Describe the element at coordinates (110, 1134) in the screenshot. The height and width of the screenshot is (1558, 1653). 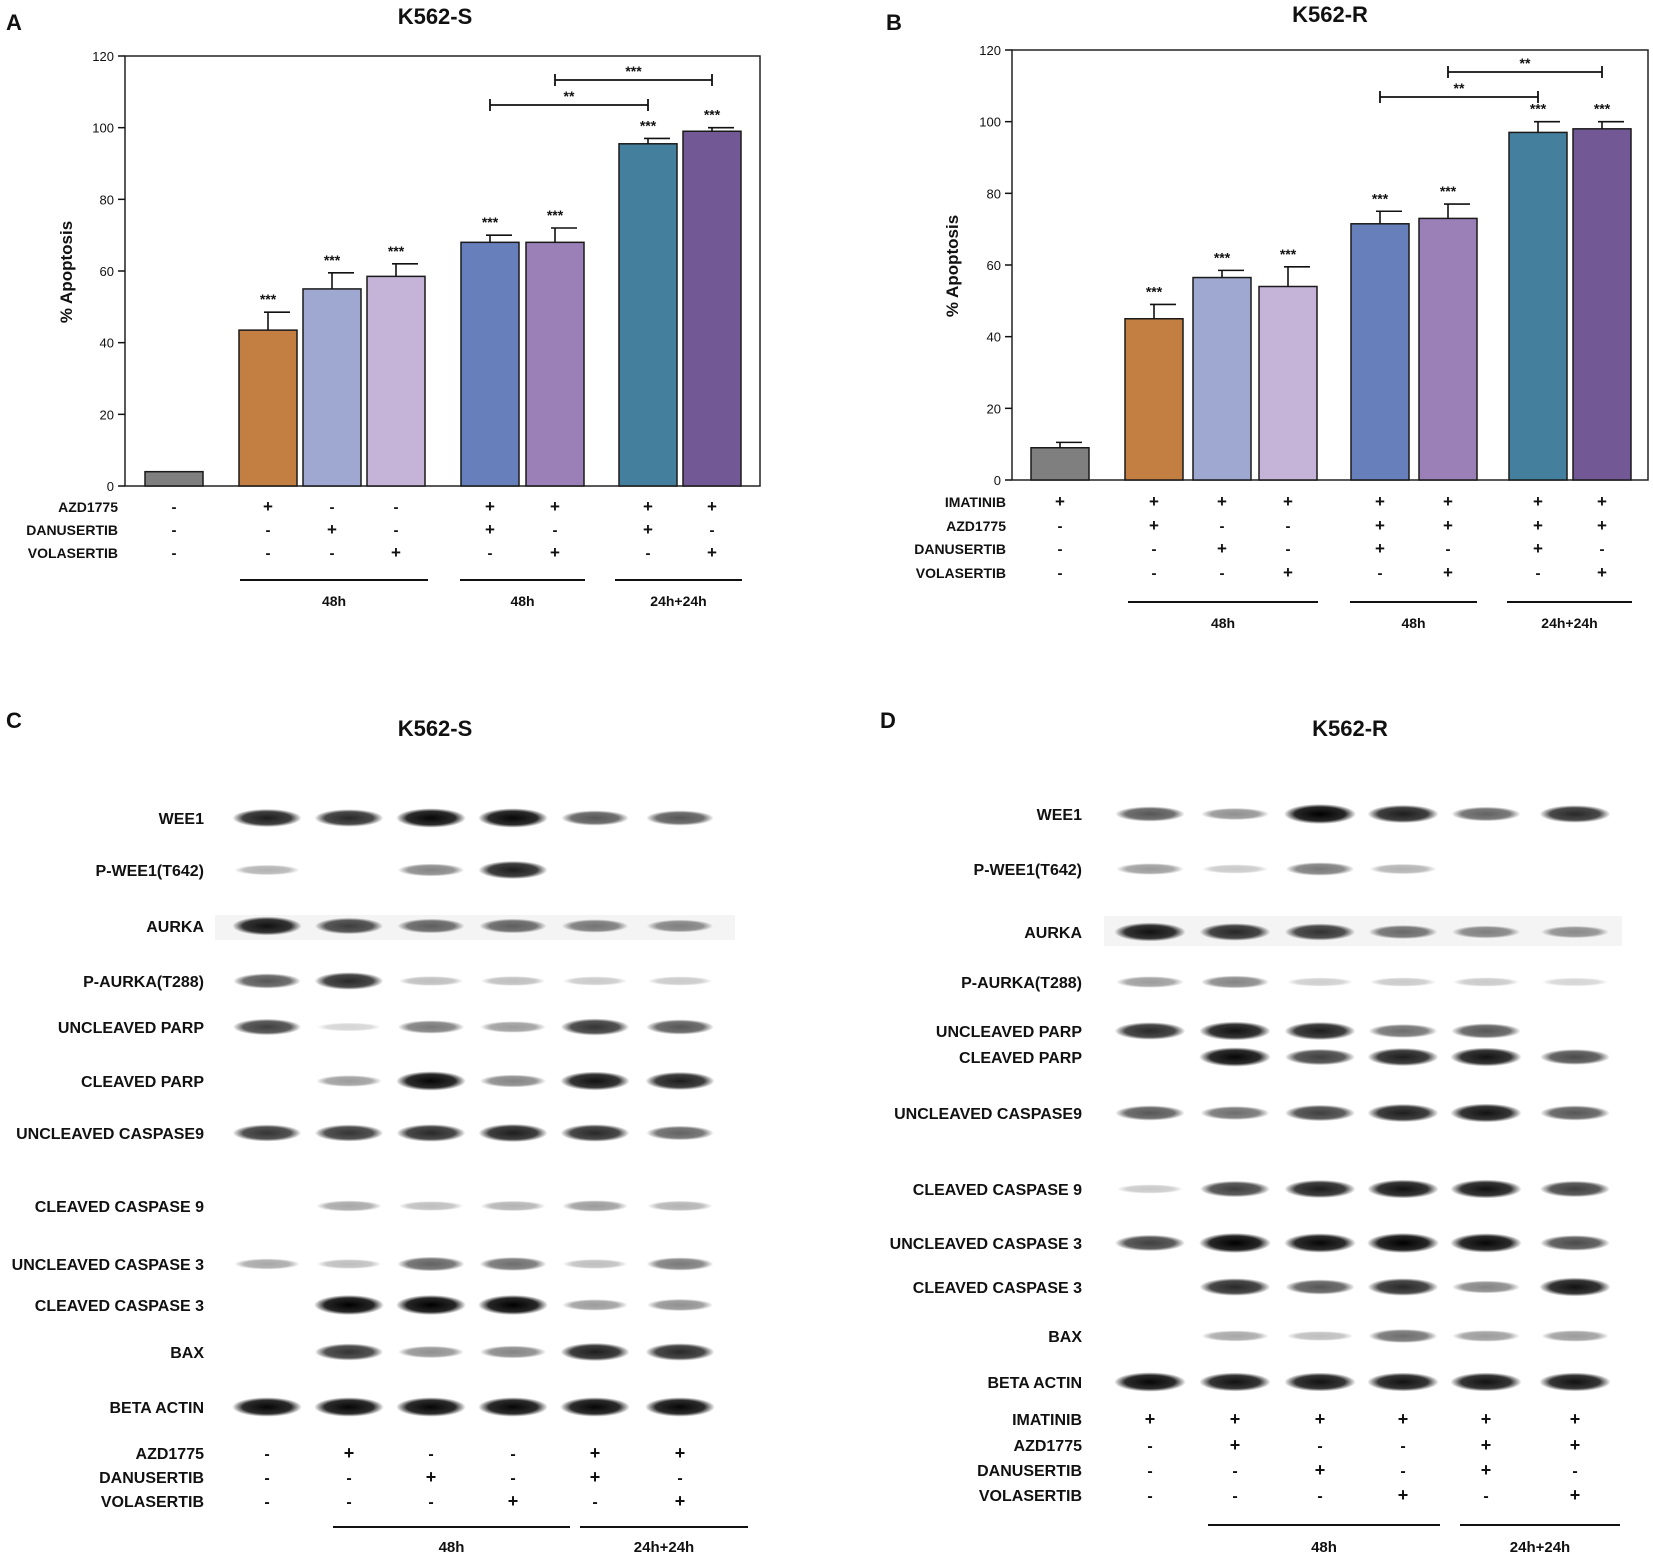
I see `panel-c-protein-label: UNCLEAVED CASPASE9` at that location.